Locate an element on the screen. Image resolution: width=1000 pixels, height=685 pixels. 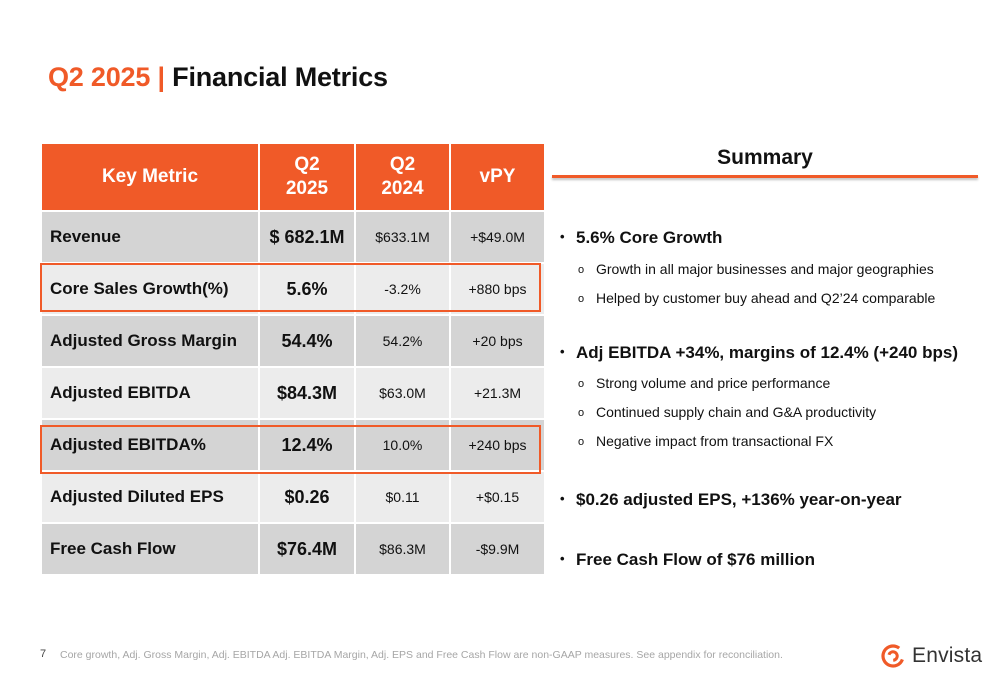
value-vpy: +$0.15 is located at coordinates (497, 497).